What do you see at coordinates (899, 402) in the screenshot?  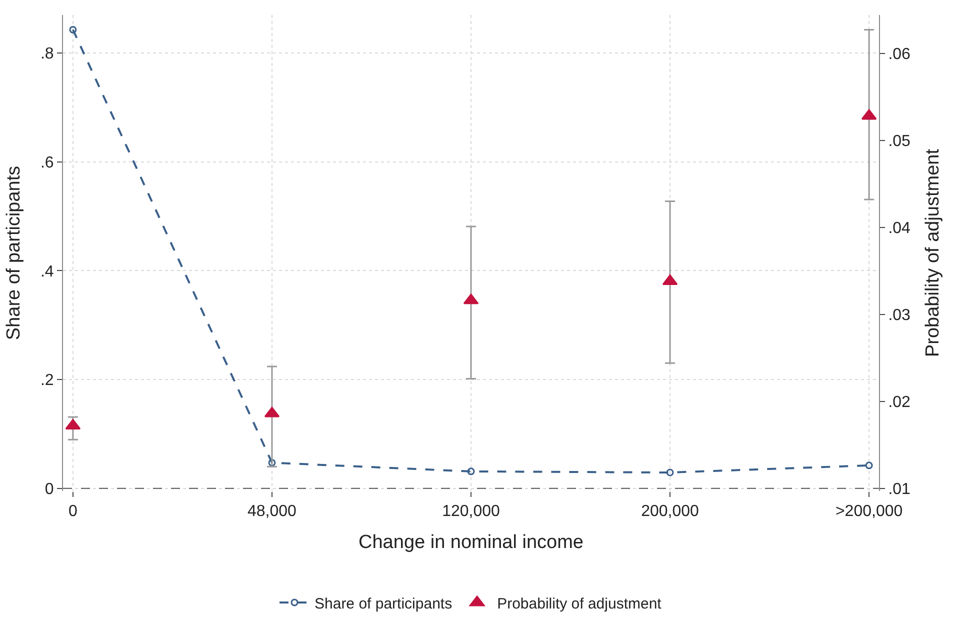 I see `y2-tick-label: .02` at bounding box center [899, 402].